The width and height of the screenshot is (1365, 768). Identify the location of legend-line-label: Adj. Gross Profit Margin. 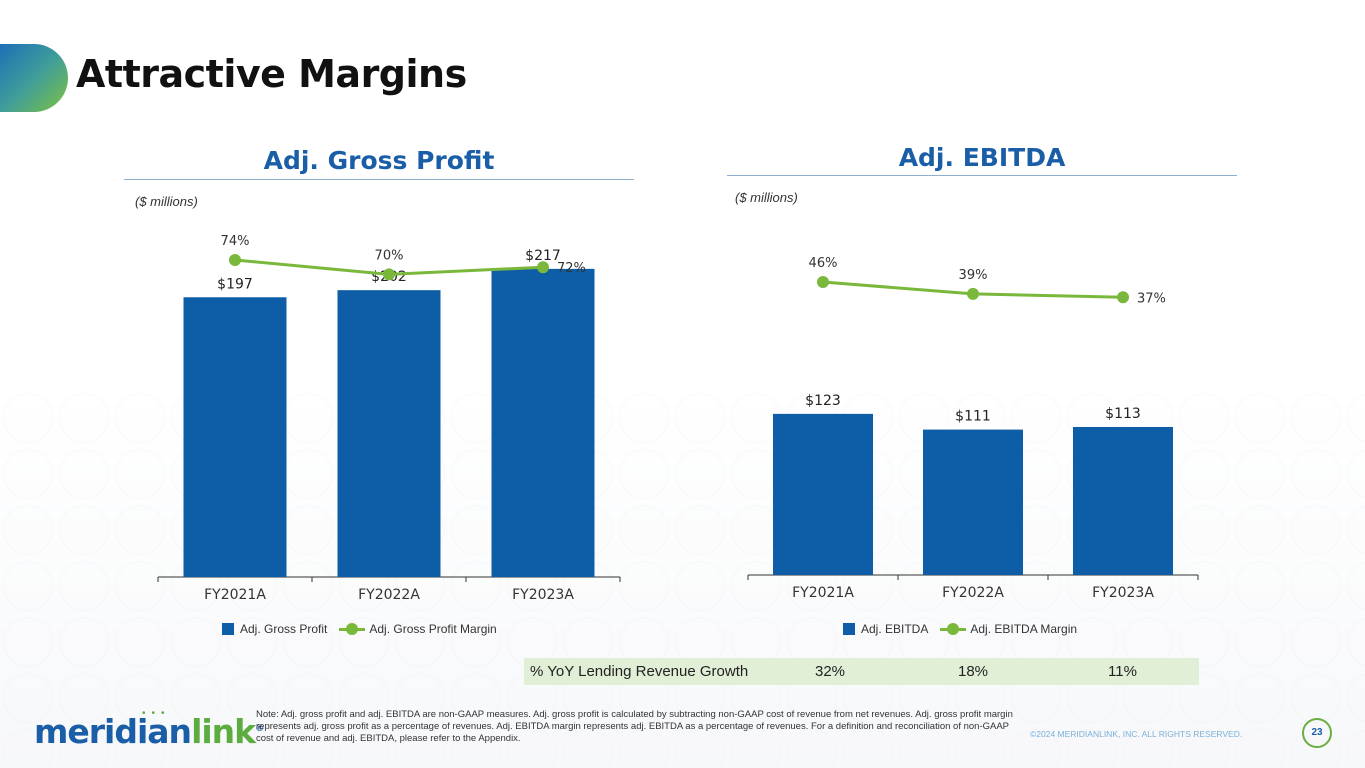
(433, 629).